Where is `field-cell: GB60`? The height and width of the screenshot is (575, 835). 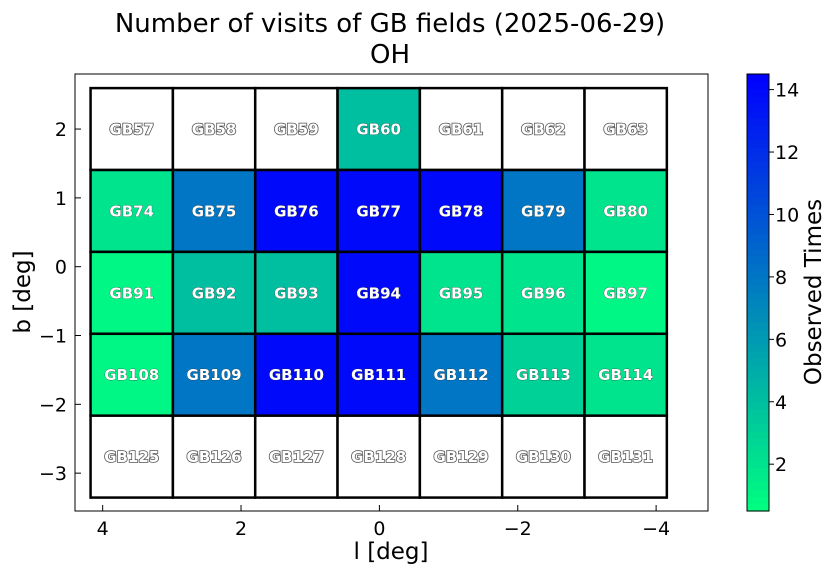 field-cell: GB60 is located at coordinates (379, 129).